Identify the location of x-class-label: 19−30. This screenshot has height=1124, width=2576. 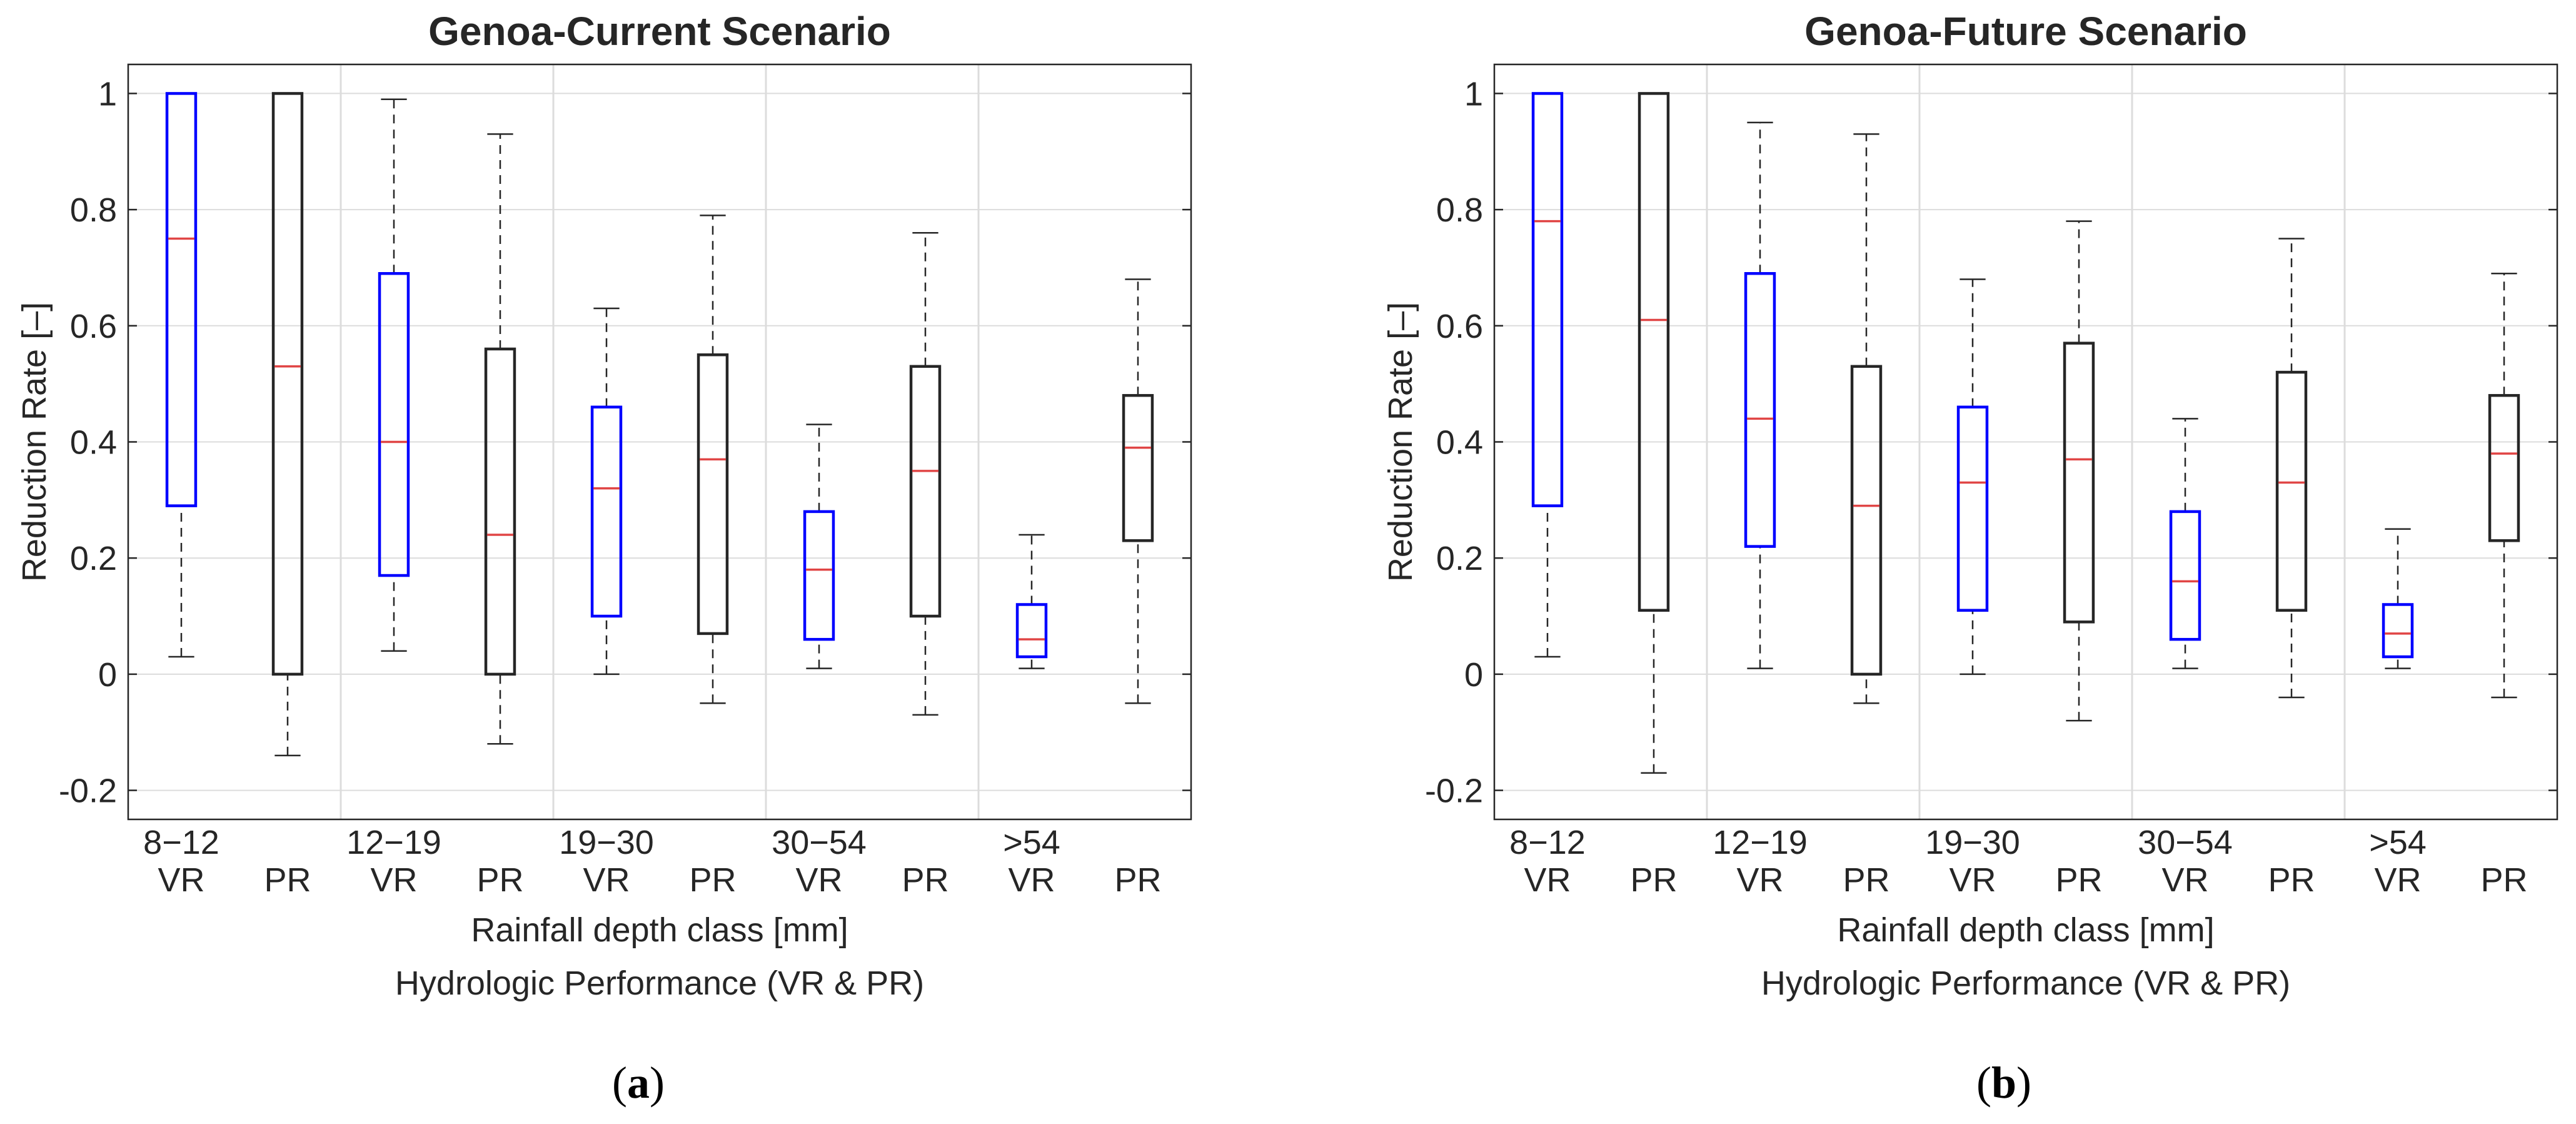
(606, 842).